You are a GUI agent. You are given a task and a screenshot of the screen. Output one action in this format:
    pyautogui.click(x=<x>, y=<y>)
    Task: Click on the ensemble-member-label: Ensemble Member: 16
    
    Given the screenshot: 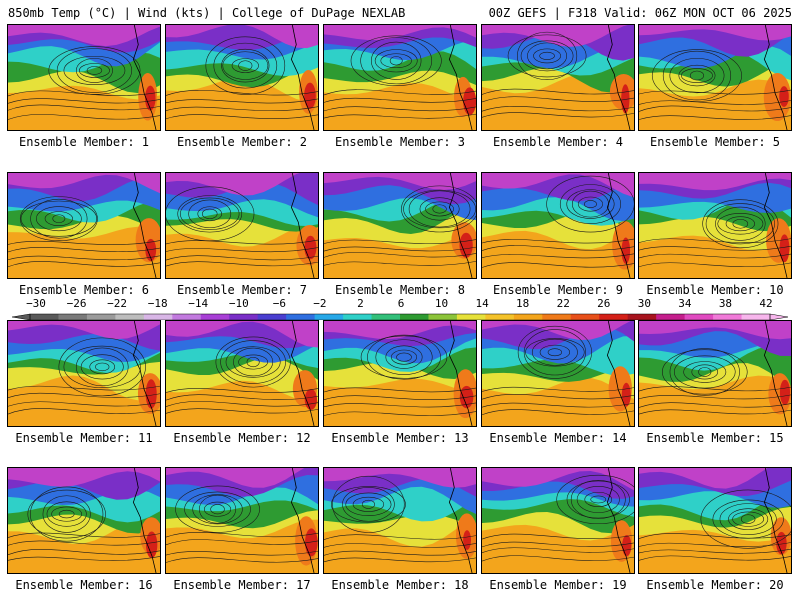 What is the action you would take?
    pyautogui.click(x=84, y=585)
    